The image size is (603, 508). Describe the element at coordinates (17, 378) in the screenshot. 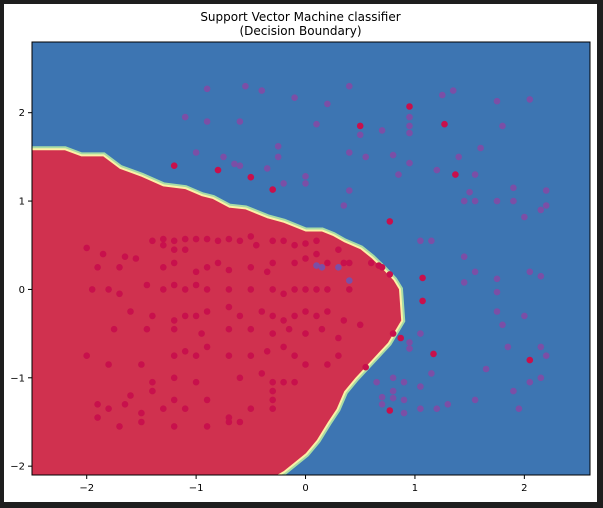

I see `y-tick-label: −1` at that location.